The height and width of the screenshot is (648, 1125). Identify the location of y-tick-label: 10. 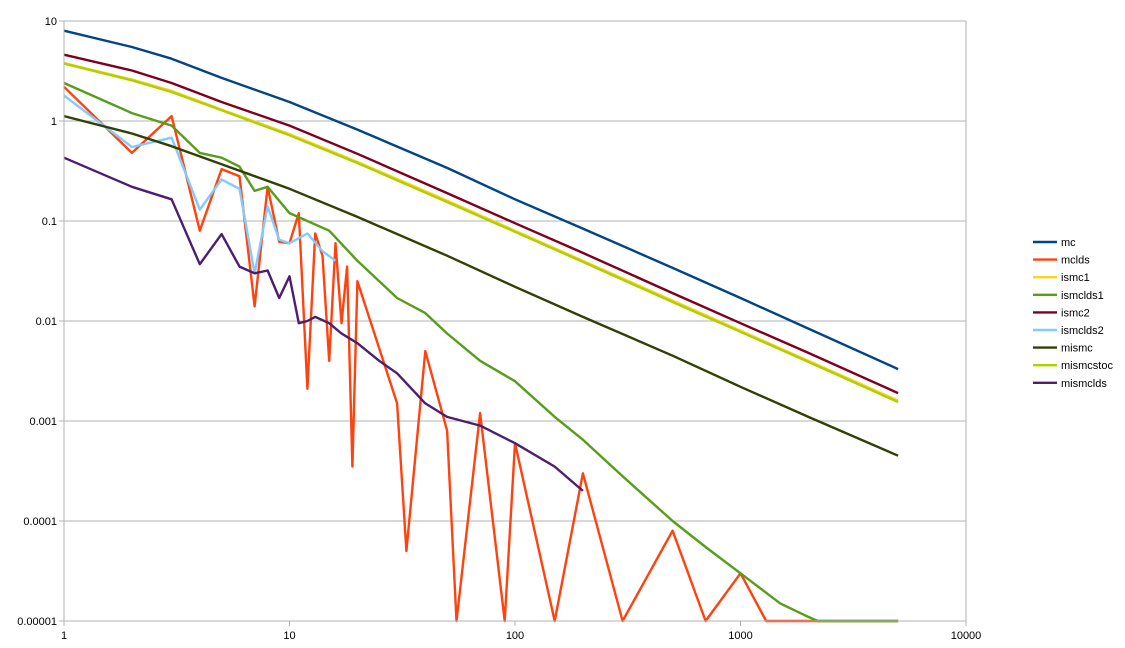
(51, 22).